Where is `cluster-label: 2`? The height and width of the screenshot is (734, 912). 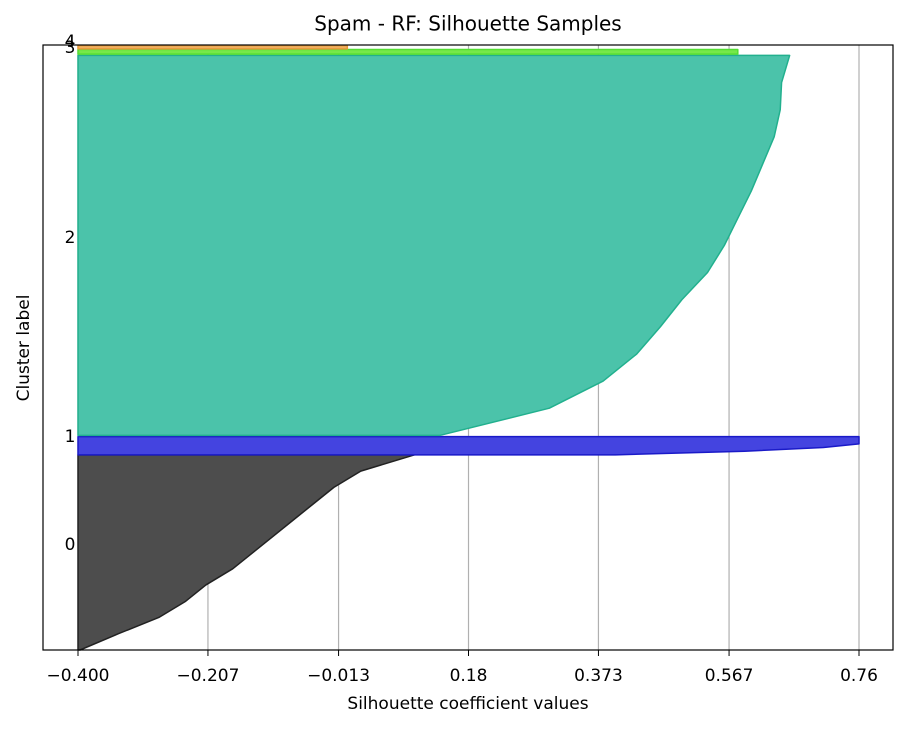
cluster-label: 2 is located at coordinates (70, 238).